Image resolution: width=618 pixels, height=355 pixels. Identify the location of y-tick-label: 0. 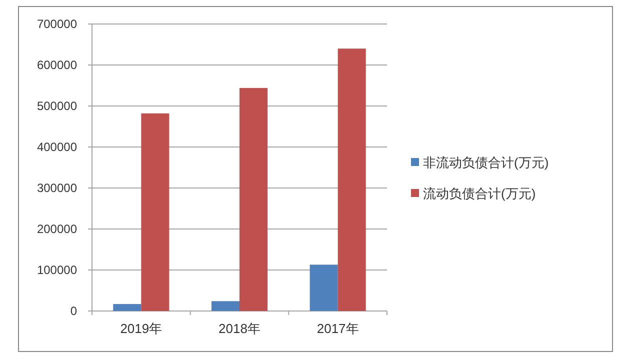
(74, 311).